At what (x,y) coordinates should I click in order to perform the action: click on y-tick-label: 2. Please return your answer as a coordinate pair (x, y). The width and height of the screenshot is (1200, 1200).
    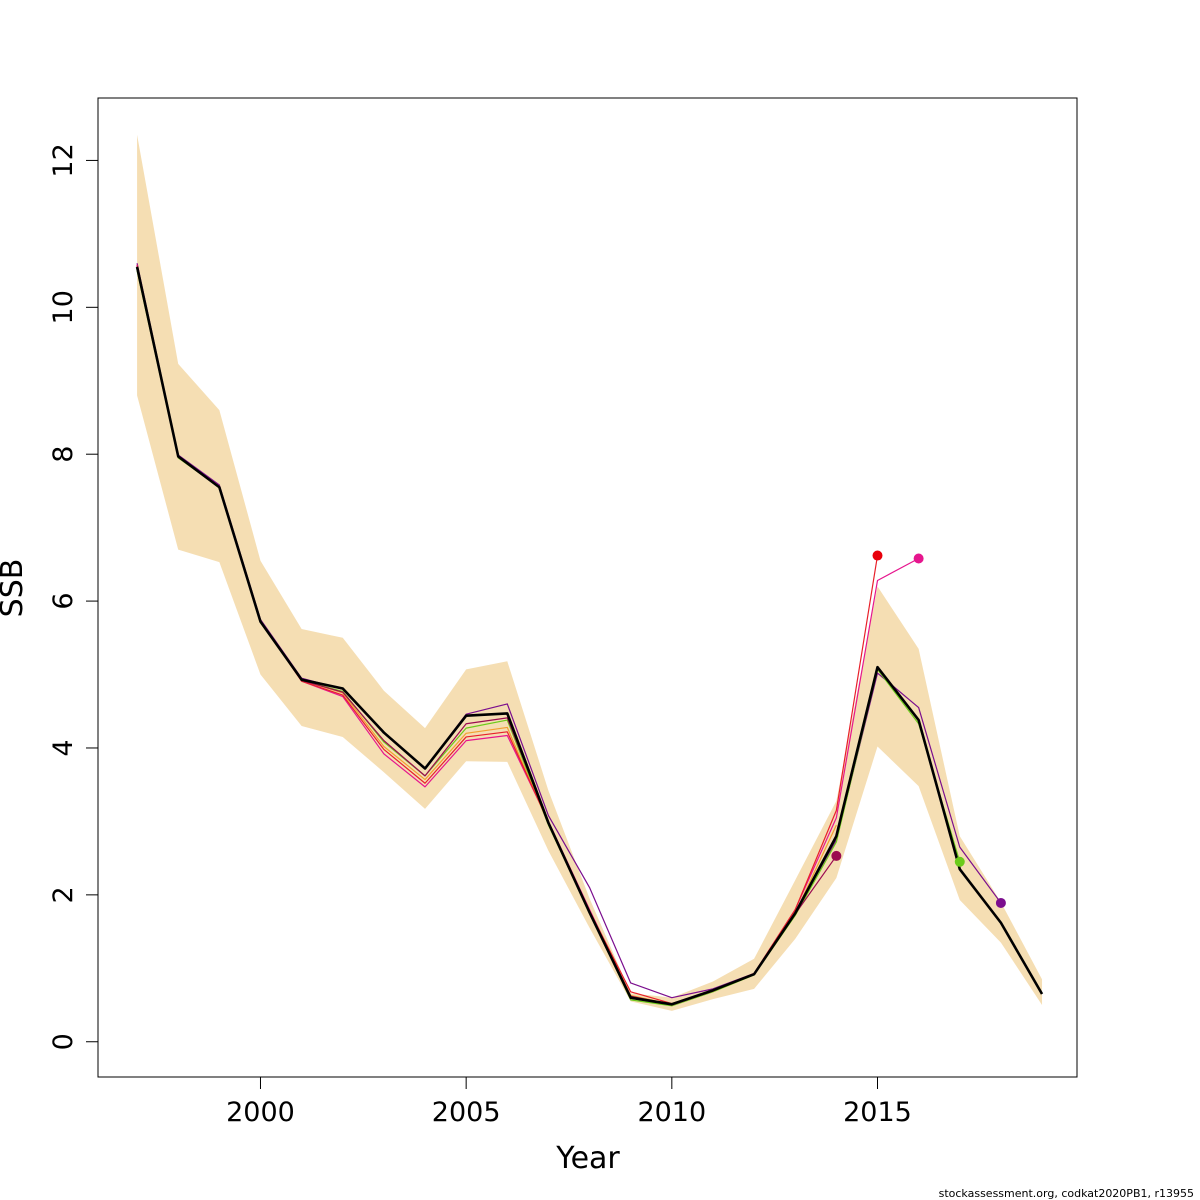
    Looking at the image, I should click on (63, 894).